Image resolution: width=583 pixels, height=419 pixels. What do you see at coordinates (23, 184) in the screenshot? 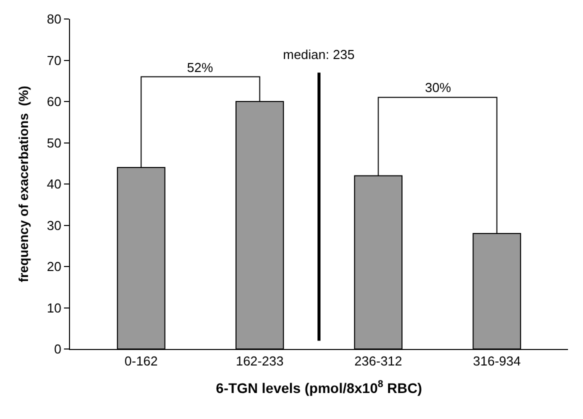
I see `y-axis-title: frequency of exacerbations (%)` at bounding box center [23, 184].